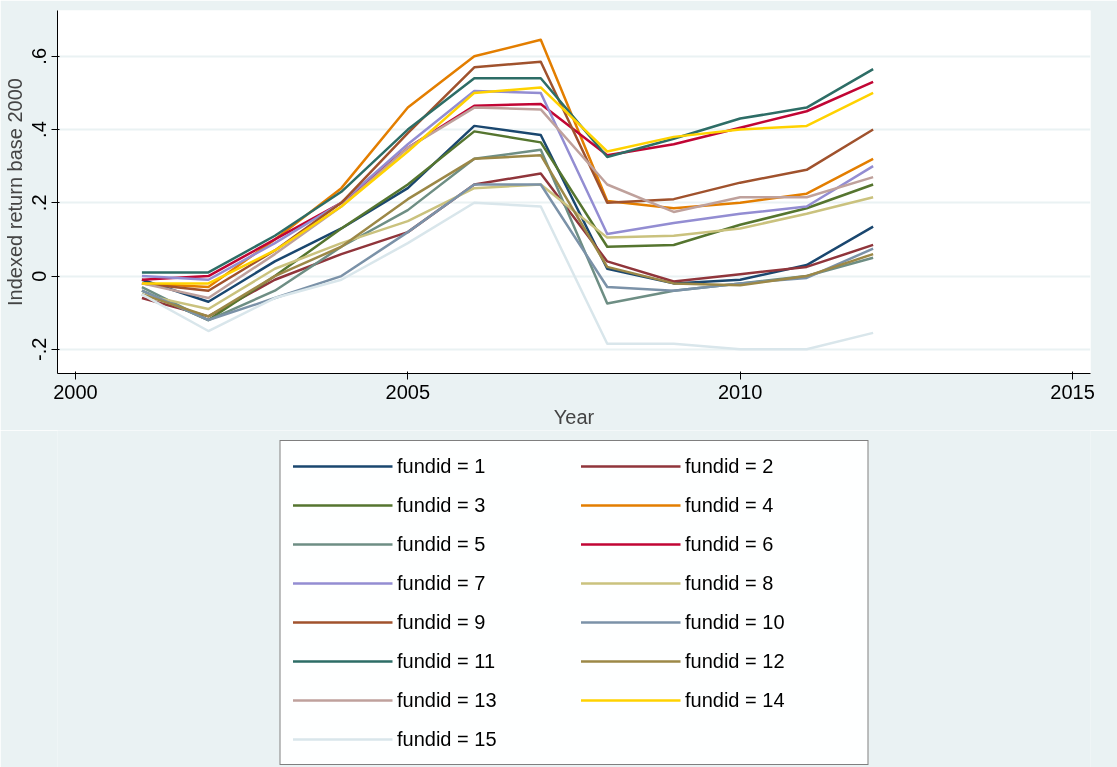  What do you see at coordinates (408, 391) in the screenshot?
I see `x-tick-label: 2005` at bounding box center [408, 391].